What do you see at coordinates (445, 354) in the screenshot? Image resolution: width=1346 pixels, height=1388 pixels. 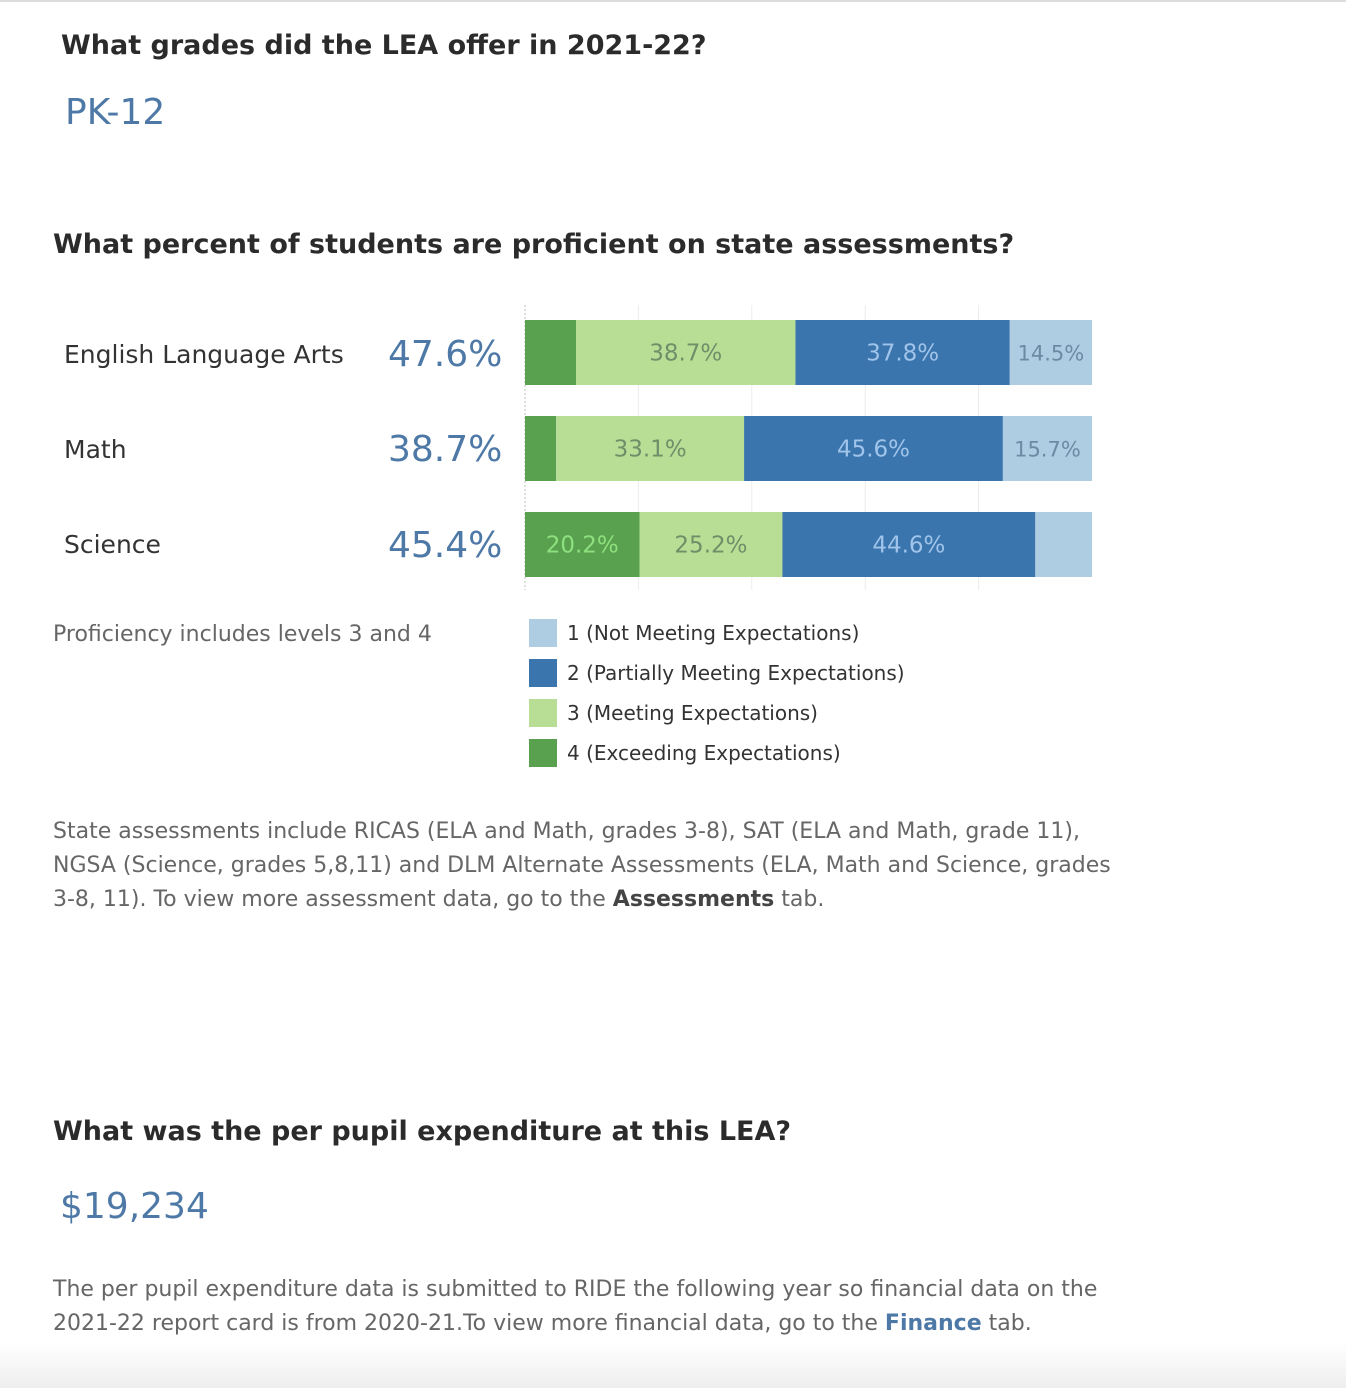 I see `proficiency-percent-ela: 47.6%` at bounding box center [445, 354].